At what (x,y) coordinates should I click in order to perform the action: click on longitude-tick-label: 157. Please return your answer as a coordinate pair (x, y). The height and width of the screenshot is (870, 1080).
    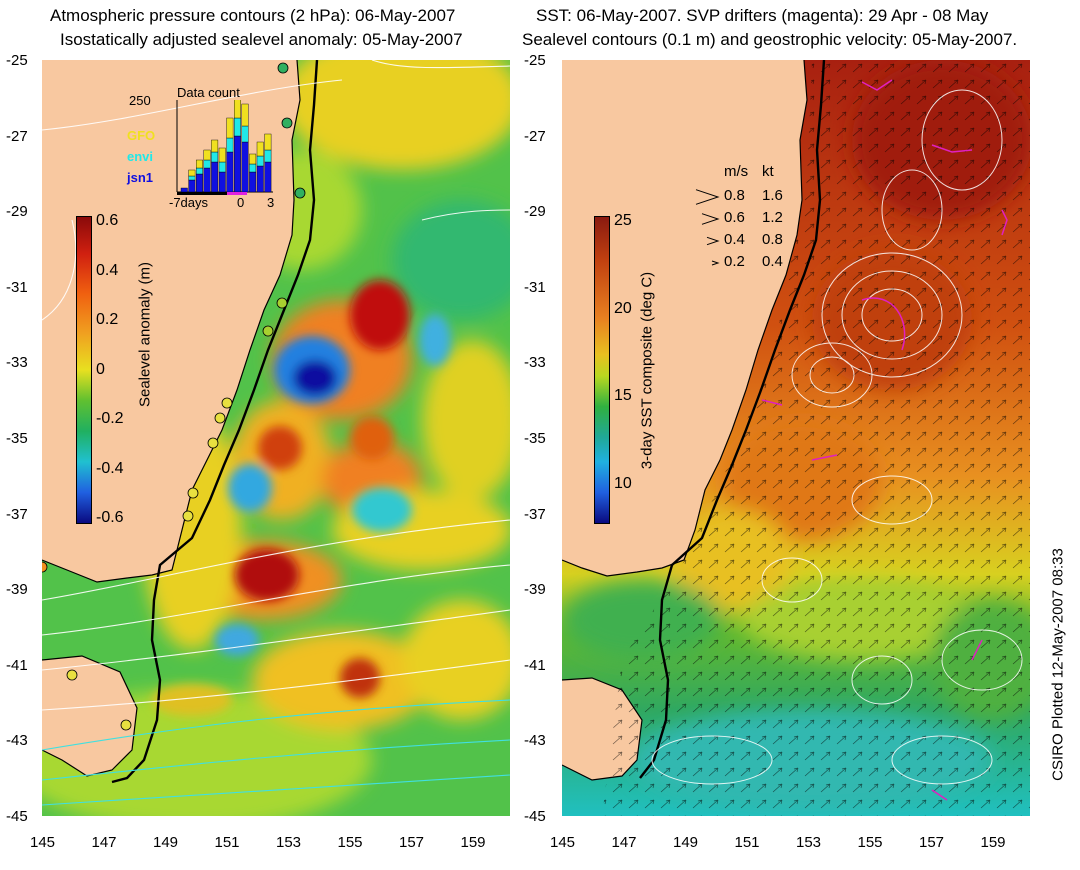
    Looking at the image, I should click on (932, 842).